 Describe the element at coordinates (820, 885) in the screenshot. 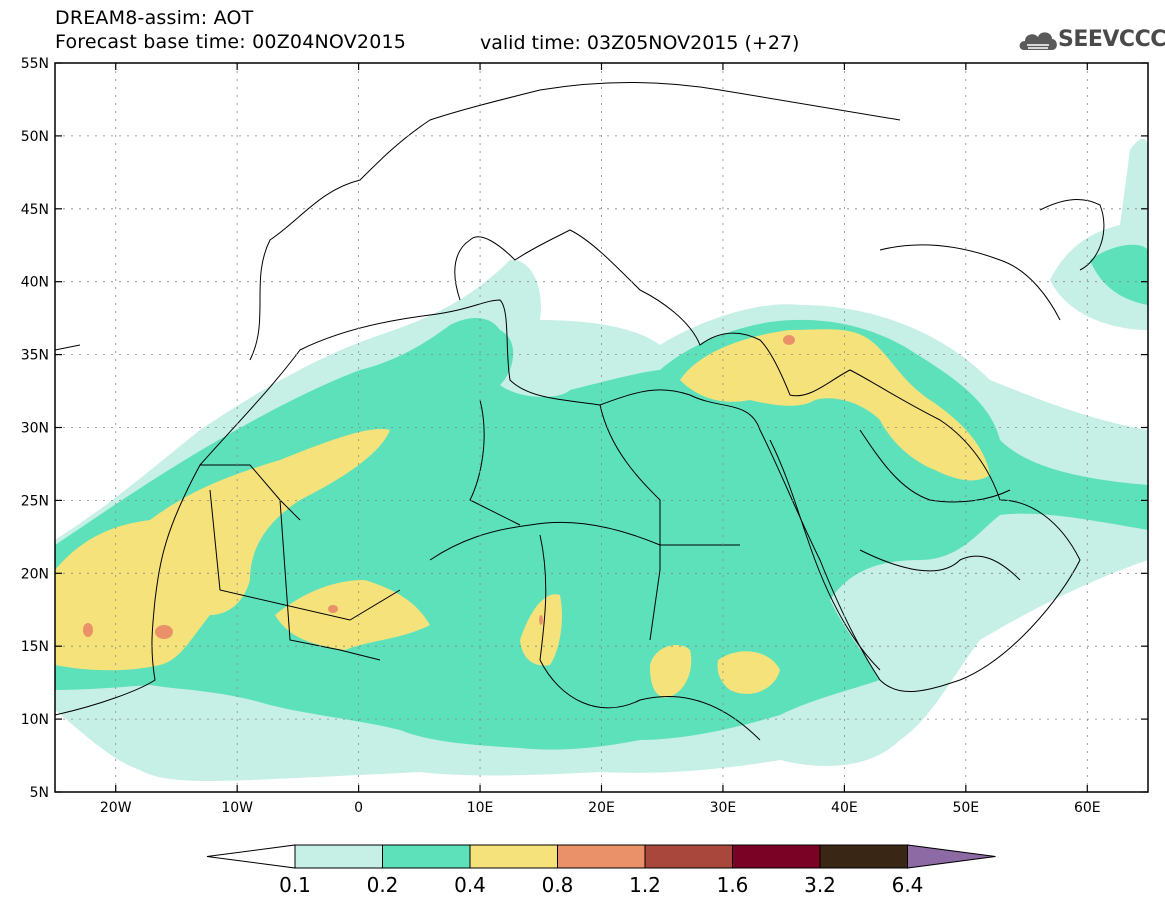

I see `colorbar-level-label: 3.2` at that location.